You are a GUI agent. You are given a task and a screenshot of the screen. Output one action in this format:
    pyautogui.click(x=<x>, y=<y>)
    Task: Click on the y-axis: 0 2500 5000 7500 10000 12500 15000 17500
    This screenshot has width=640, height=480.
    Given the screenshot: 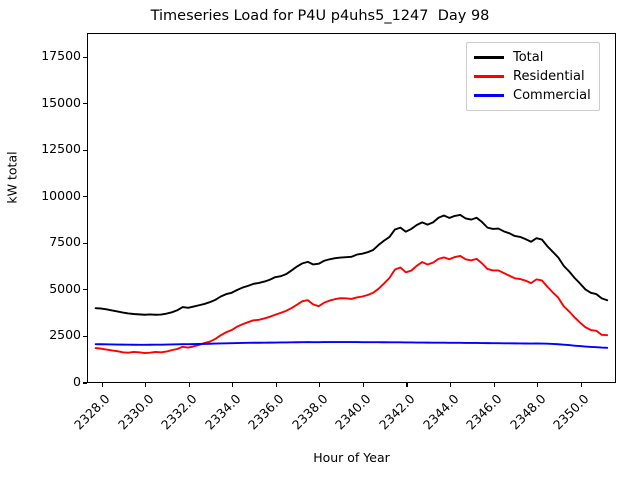 What is the action you would take?
    pyautogui.click(x=43, y=211)
    